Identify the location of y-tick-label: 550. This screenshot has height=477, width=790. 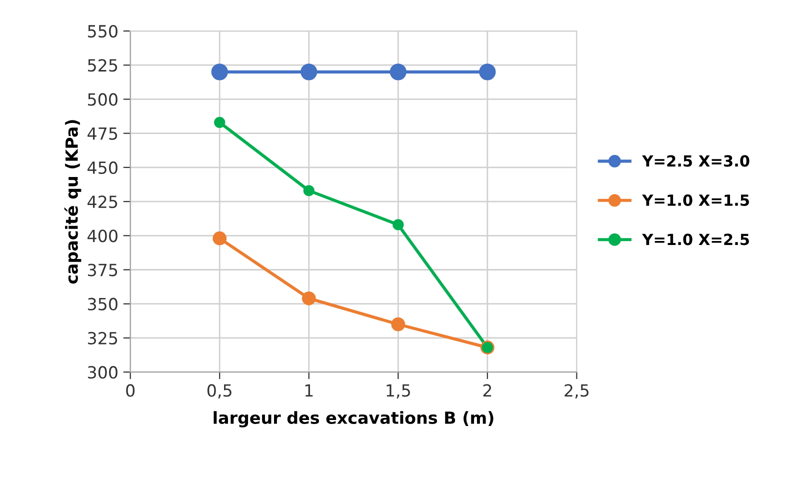
(103, 31).